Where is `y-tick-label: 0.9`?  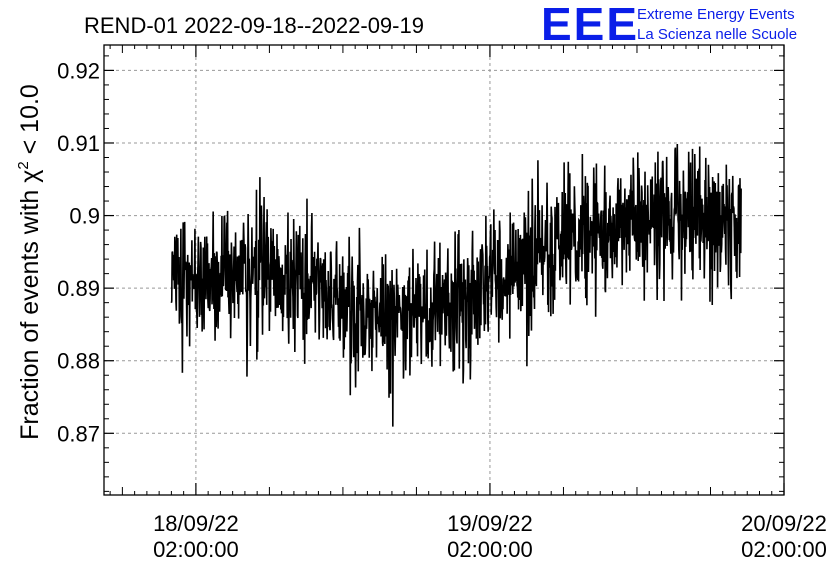
y-tick-label: 0.9 is located at coordinates (84, 216).